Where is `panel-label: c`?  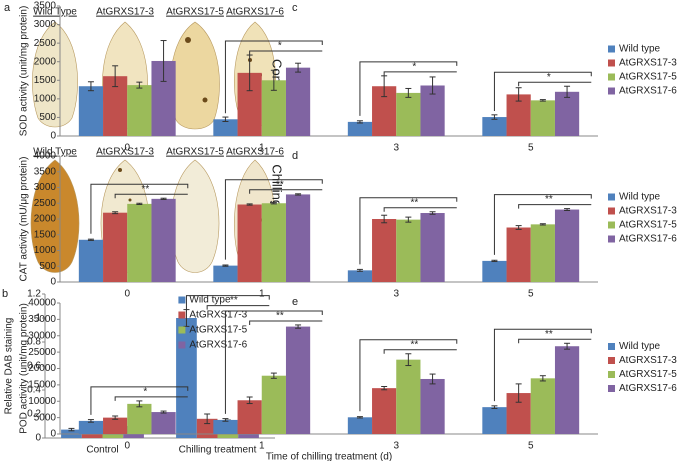
panel-label: c is located at coordinates (295, 8).